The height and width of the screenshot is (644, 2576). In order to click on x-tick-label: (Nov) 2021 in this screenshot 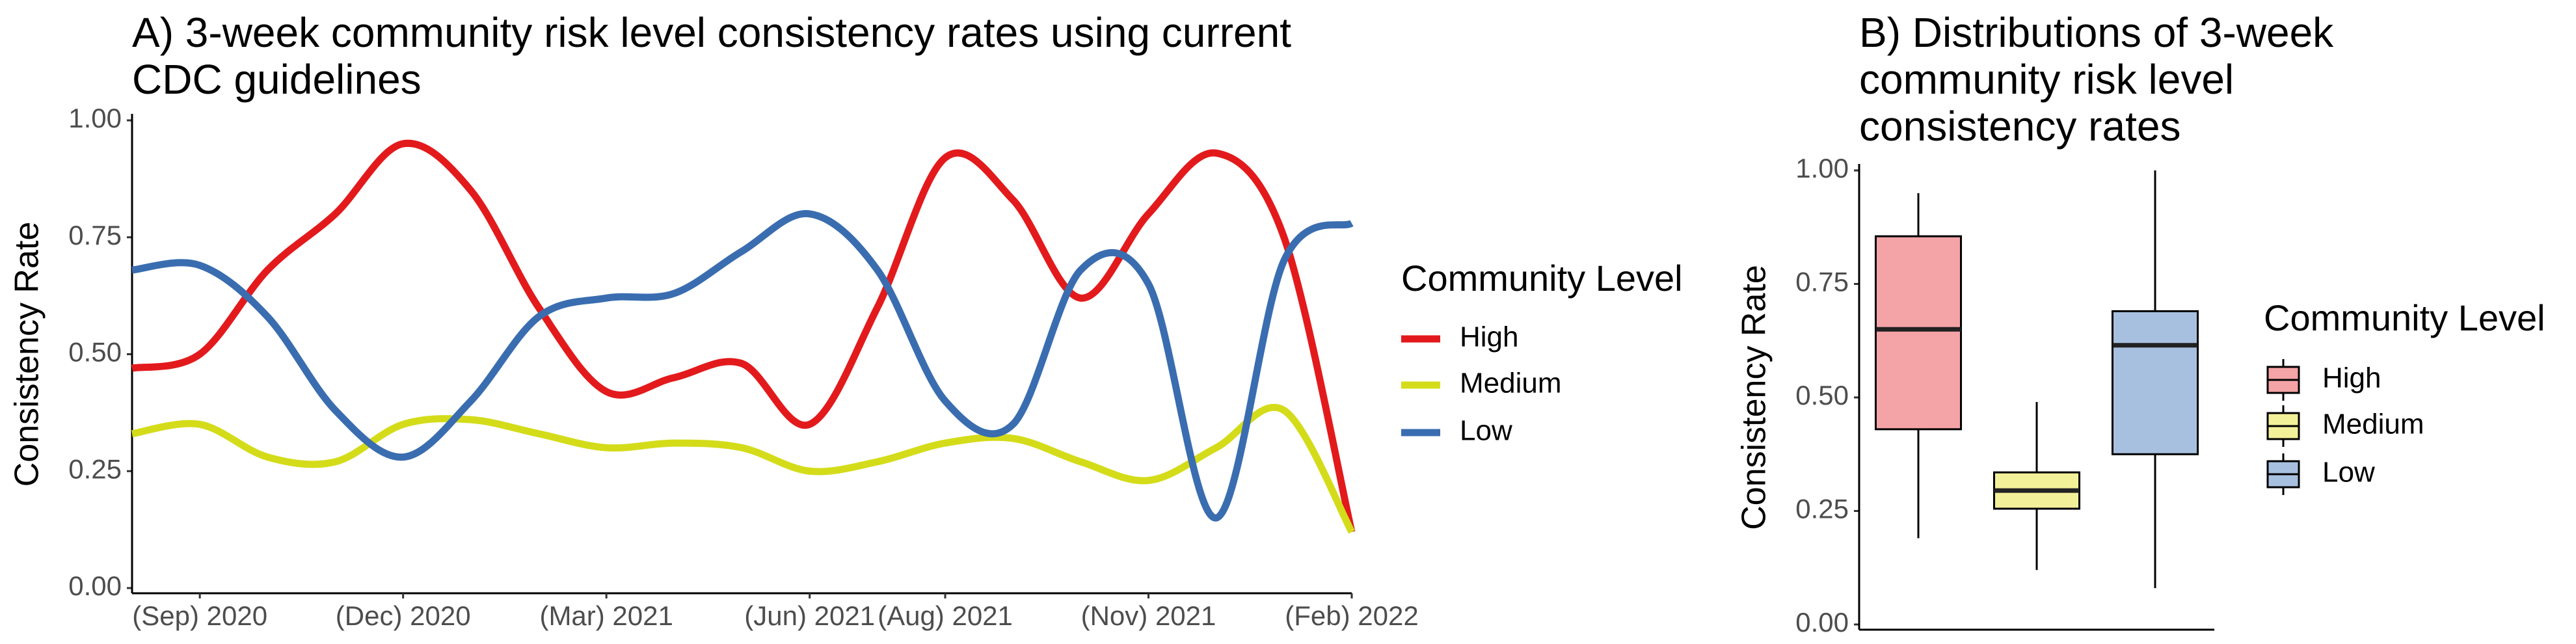, I will do `click(1148, 615)`.